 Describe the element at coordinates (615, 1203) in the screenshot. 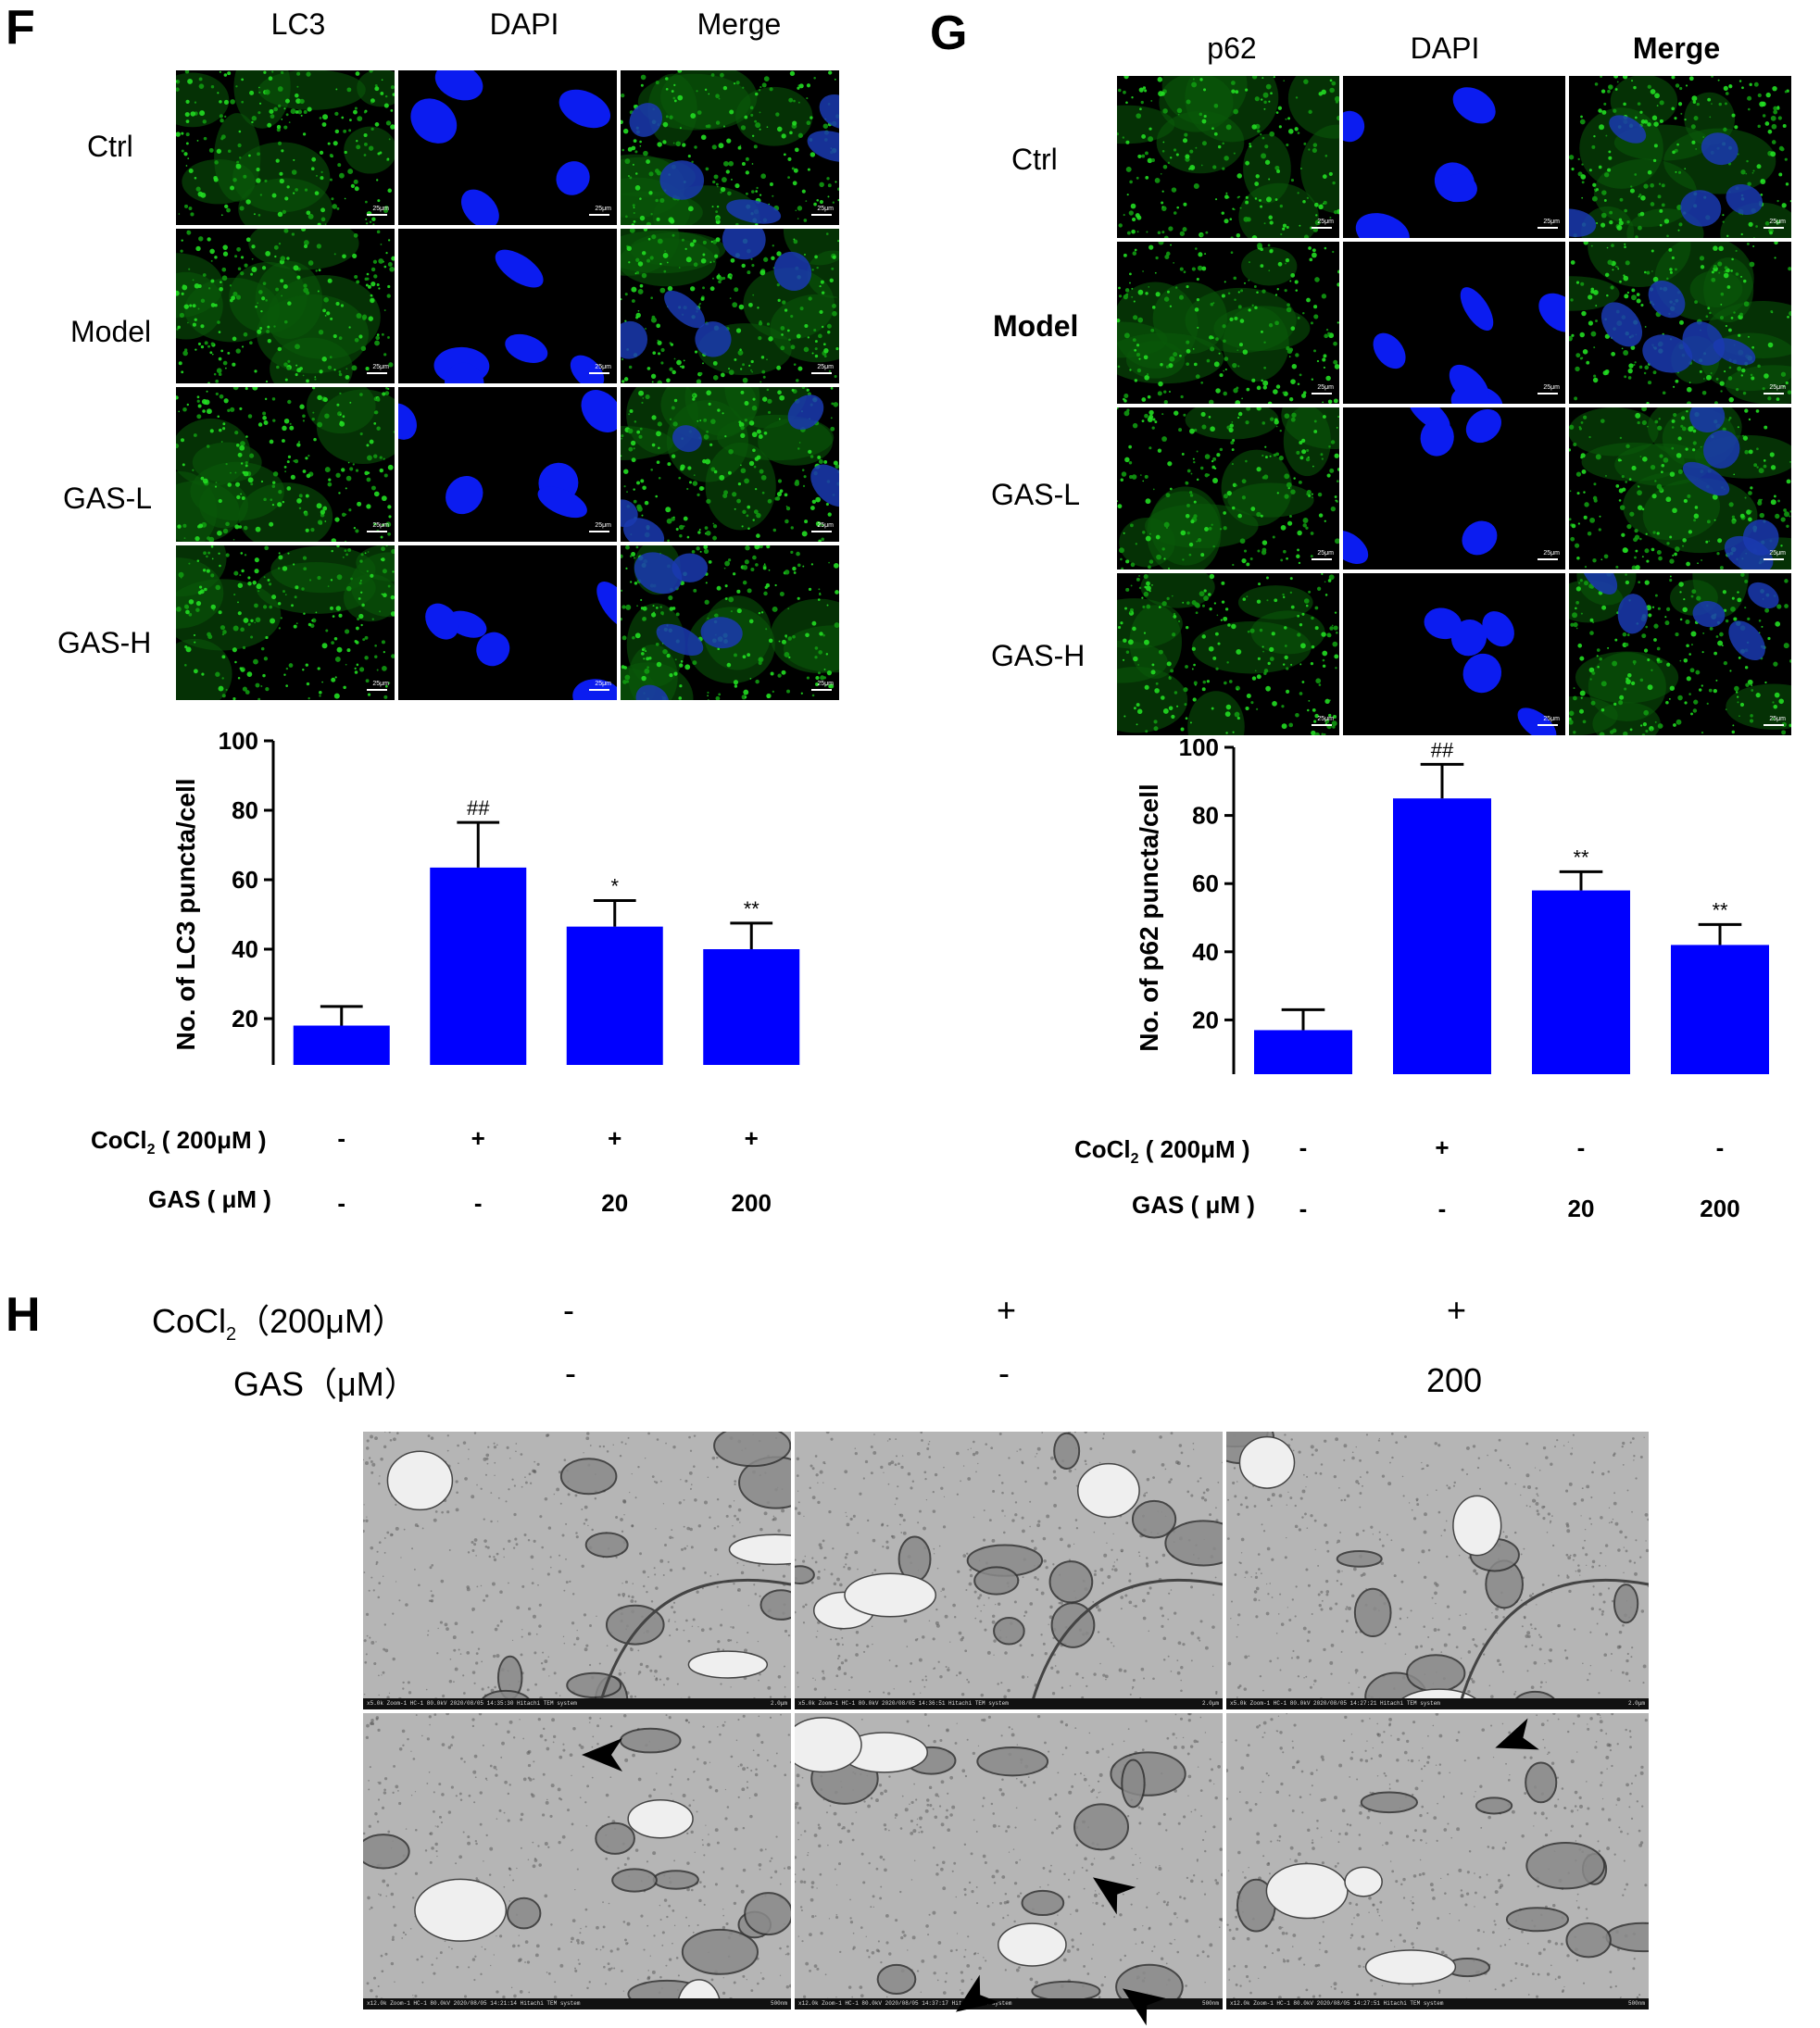

I see `chart-f-gas-value-3: 20` at that location.